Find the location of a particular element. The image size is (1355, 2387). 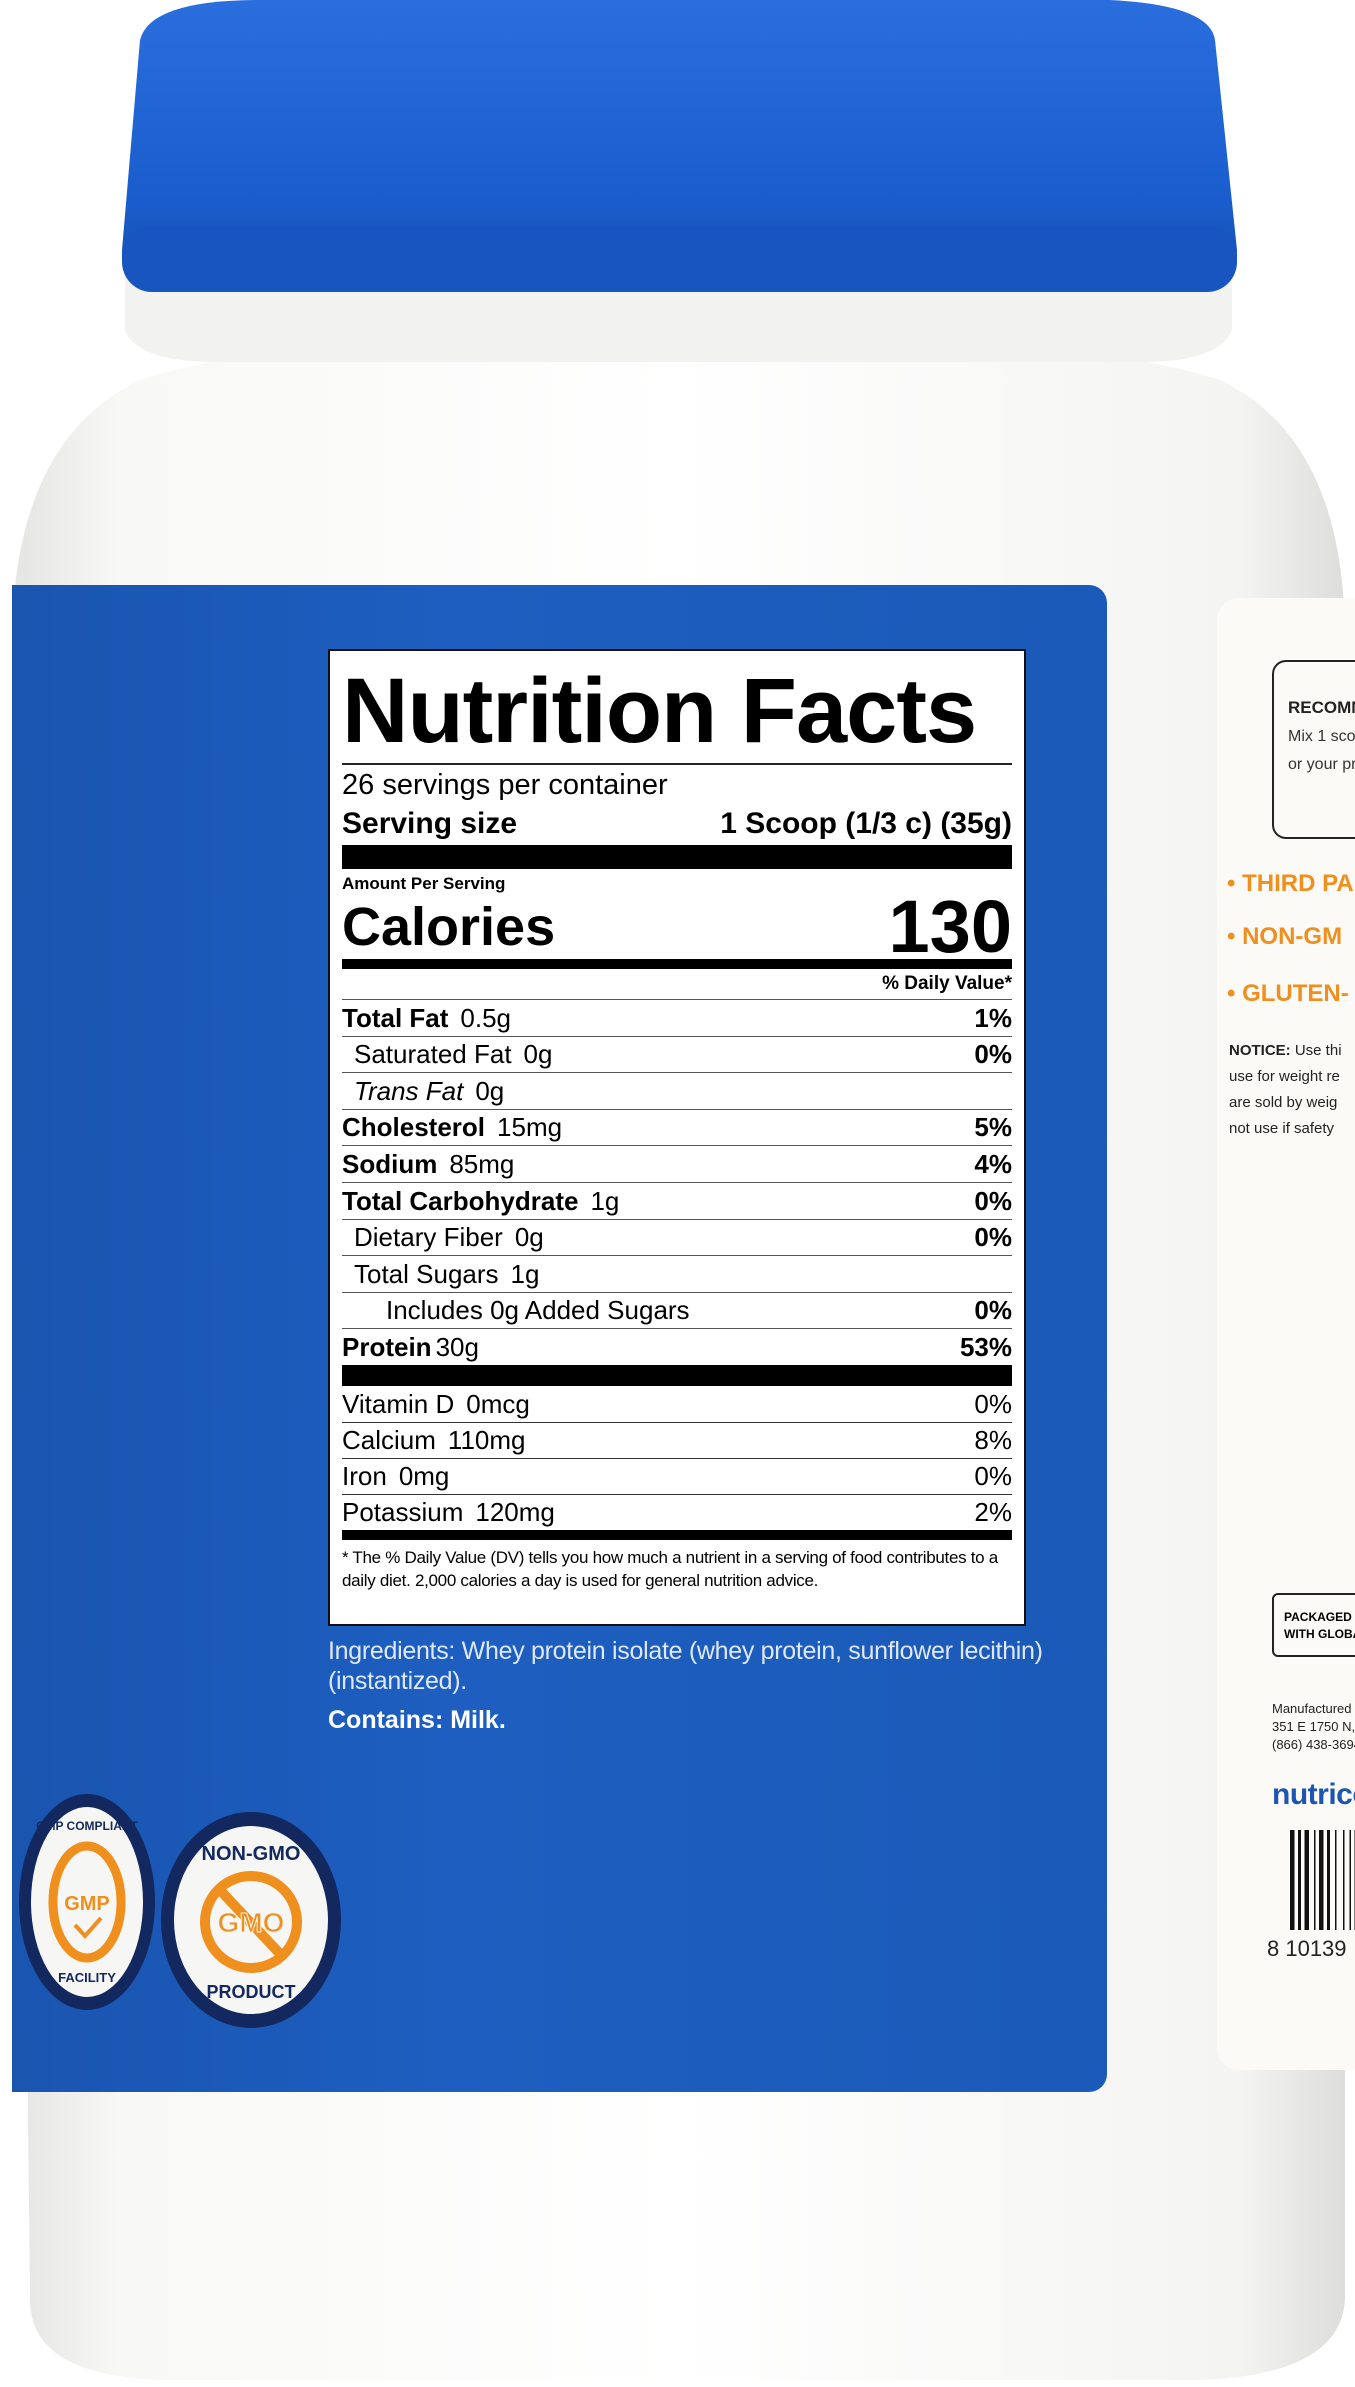

vitamin-label: Vitamin D 0mcg is located at coordinates (436, 1404).